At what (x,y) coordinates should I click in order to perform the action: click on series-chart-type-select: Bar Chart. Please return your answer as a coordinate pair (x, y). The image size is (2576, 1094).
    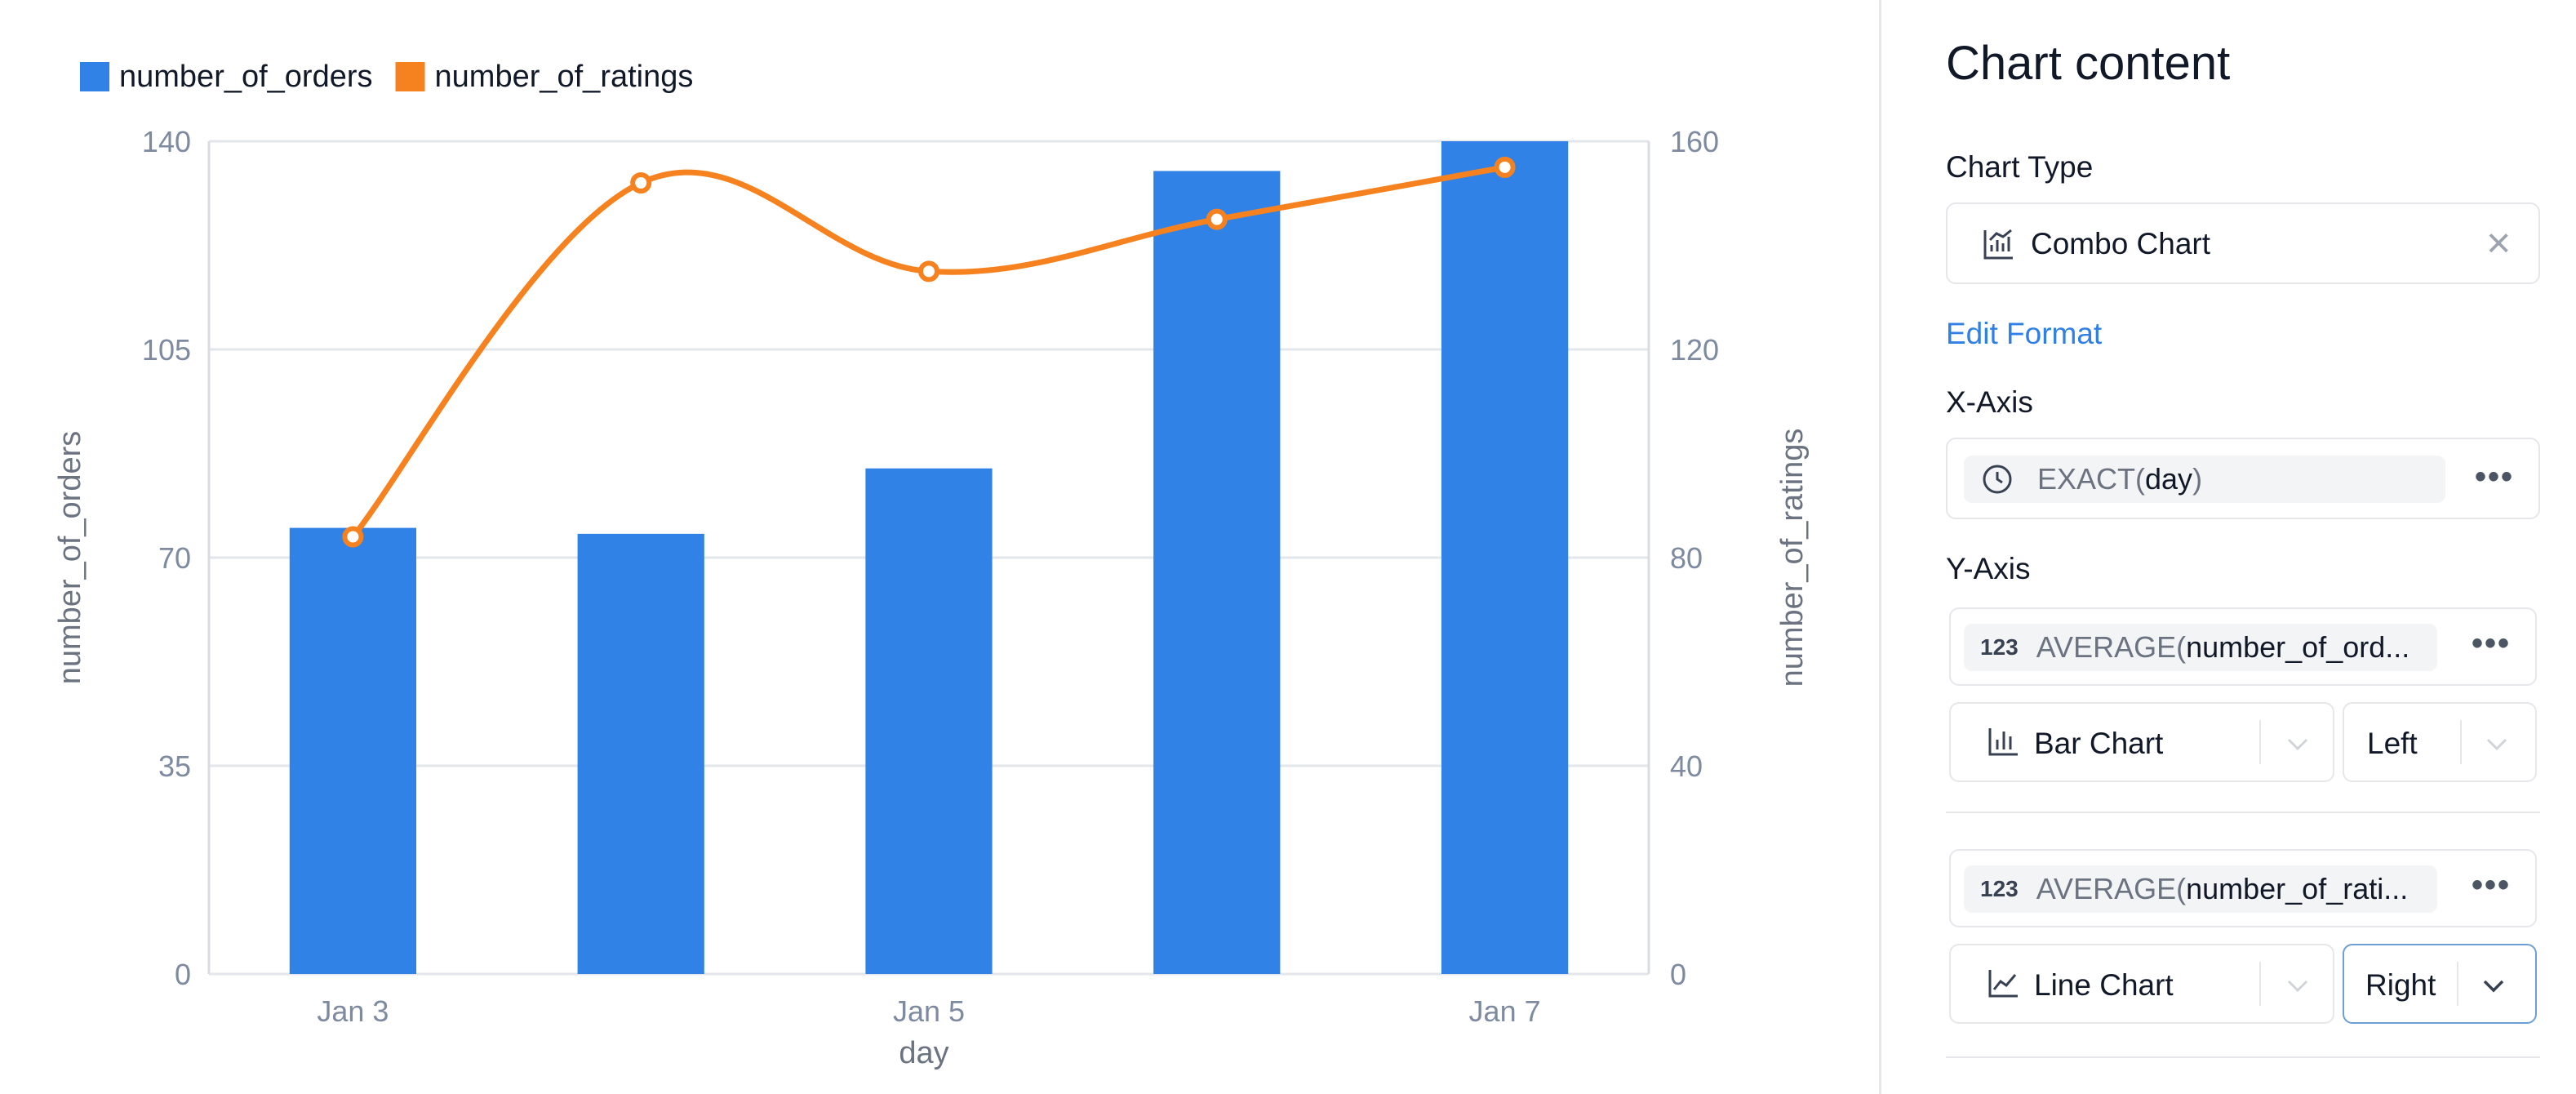
    Looking at the image, I should click on (2141, 742).